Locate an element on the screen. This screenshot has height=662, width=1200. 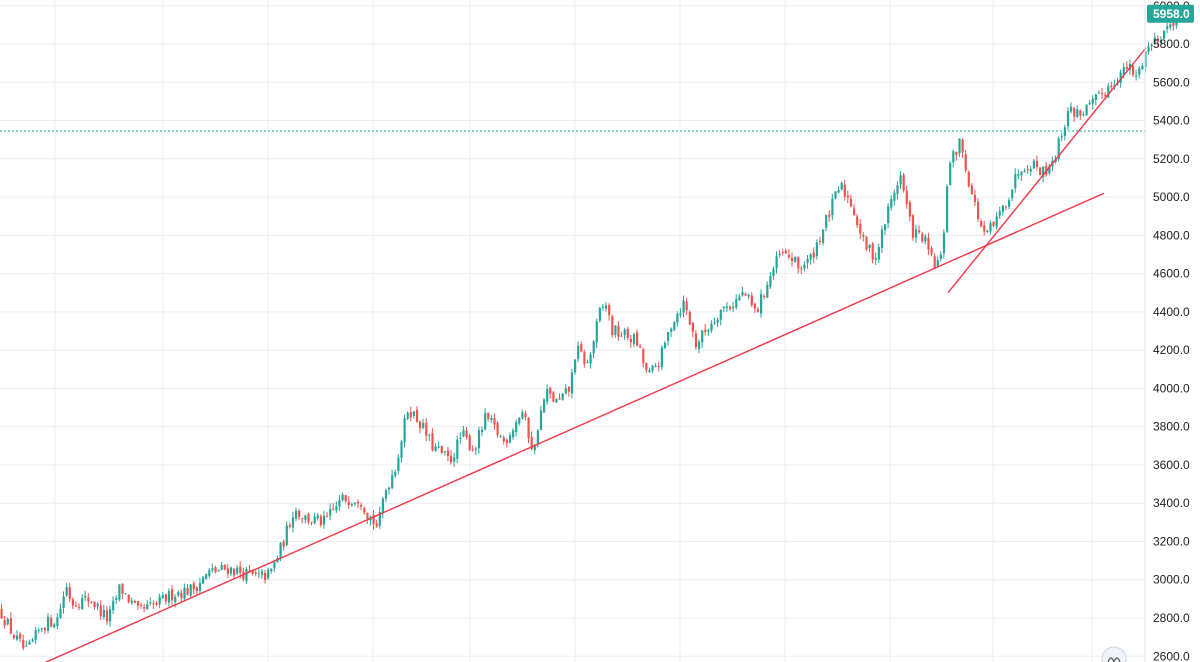
last-price-label: 5958.0 is located at coordinates (1171, 14).